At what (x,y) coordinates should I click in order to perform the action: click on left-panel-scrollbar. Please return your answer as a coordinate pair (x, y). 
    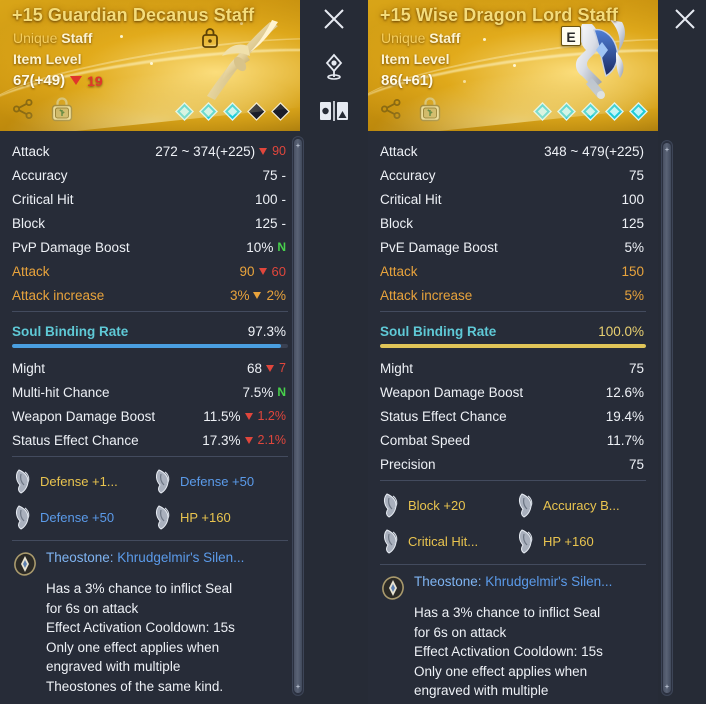
    Looking at the image, I should click on (298, 416).